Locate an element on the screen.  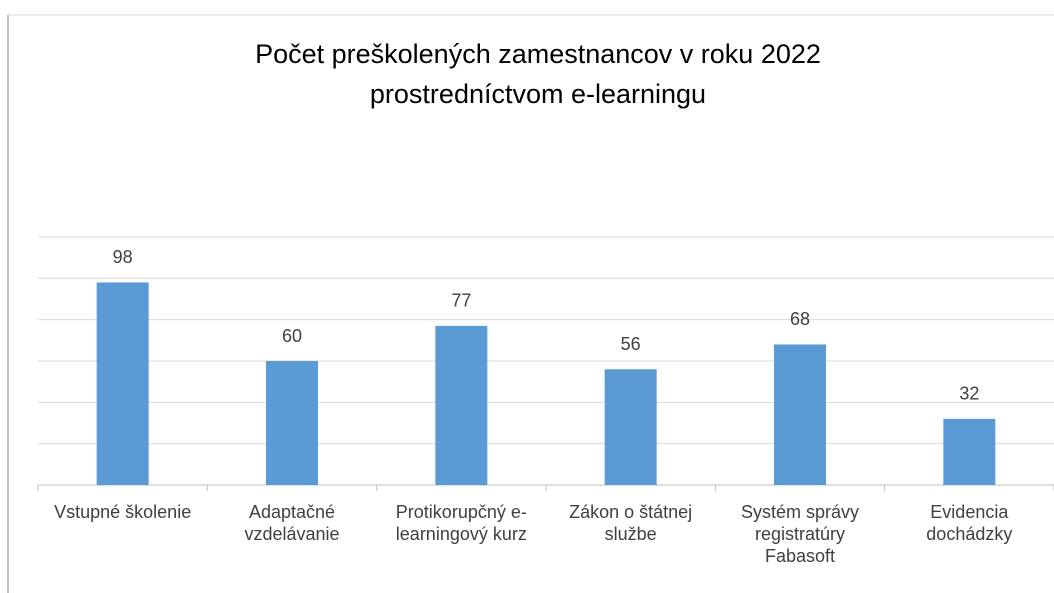
data-label: 98 is located at coordinates (123, 257).